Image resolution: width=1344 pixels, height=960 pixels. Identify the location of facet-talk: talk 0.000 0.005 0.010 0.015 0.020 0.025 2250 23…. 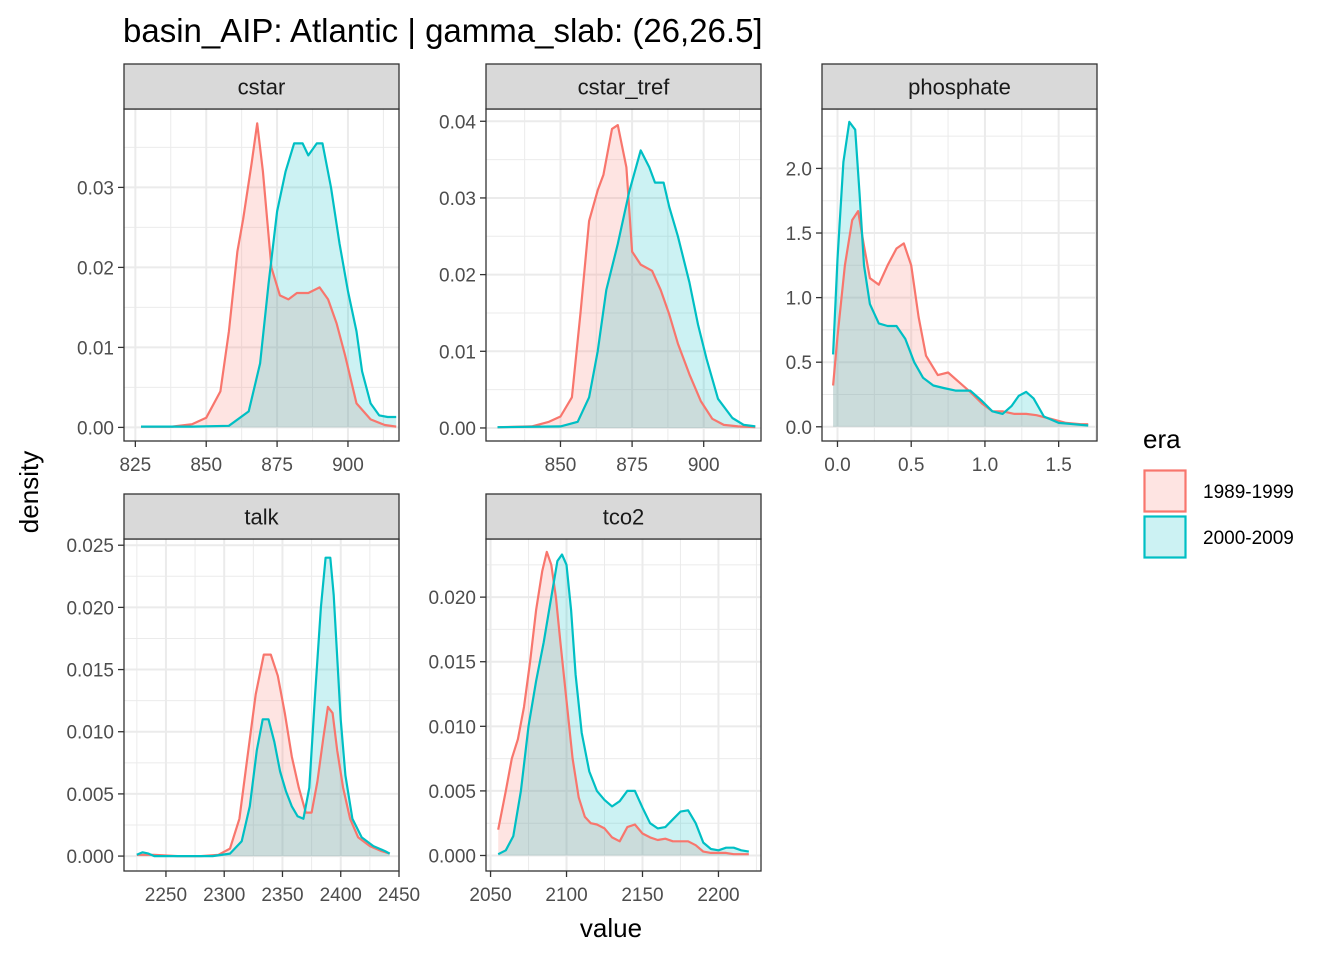
(243, 699).